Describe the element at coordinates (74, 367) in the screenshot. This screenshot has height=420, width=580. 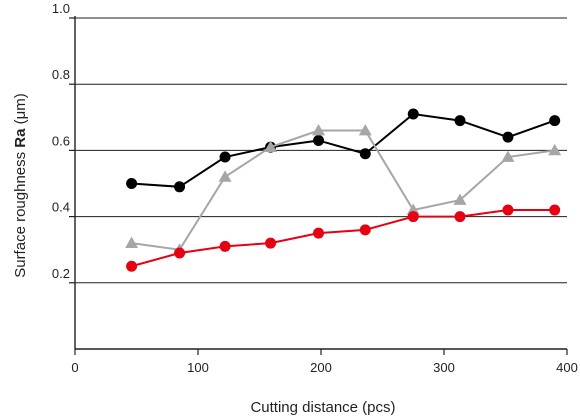
I see `x-tick-label: 0` at that location.